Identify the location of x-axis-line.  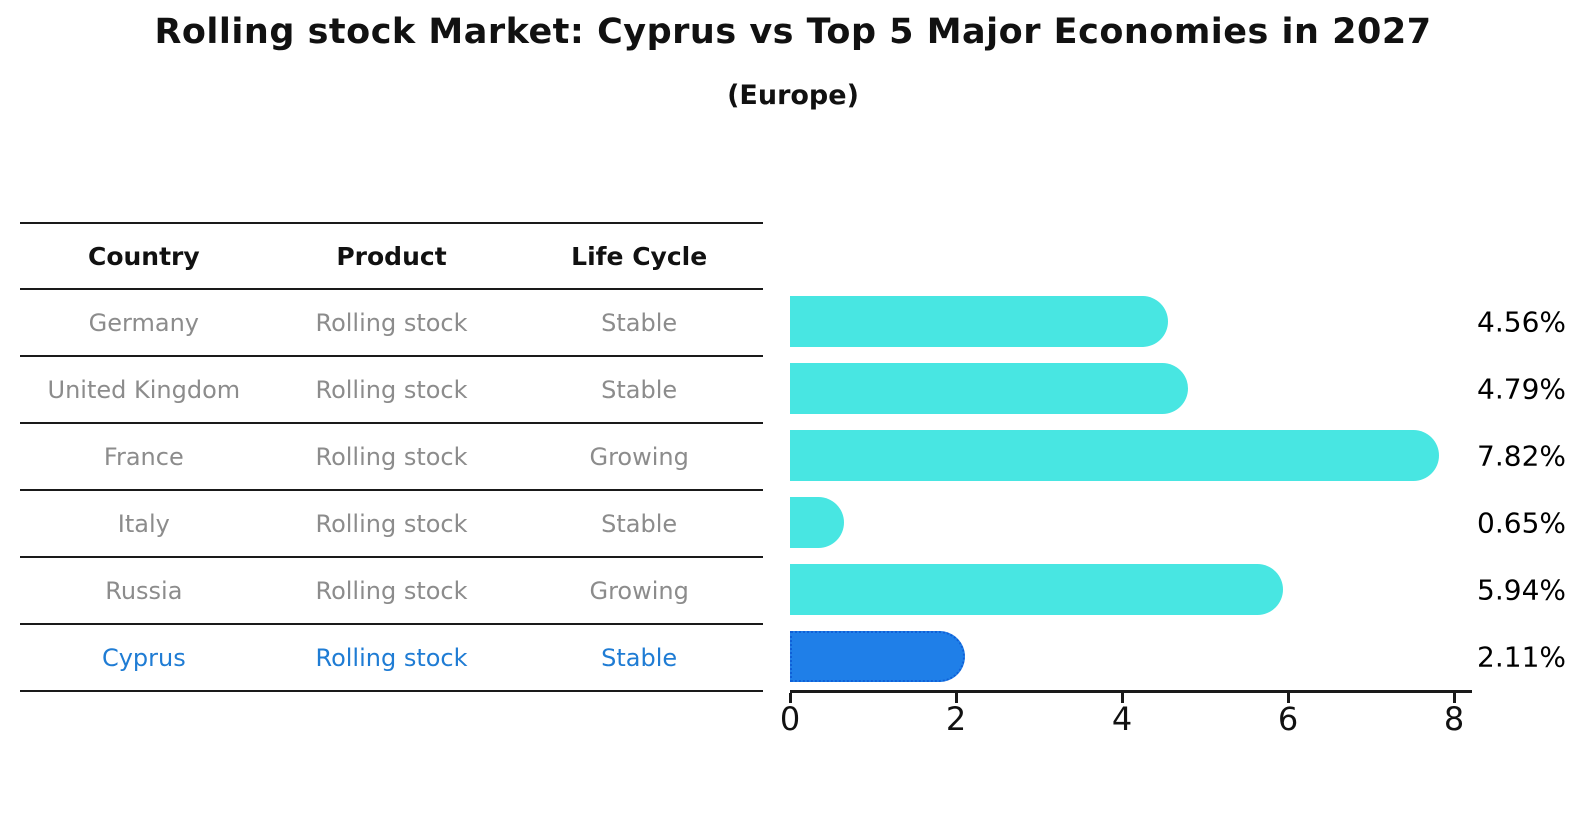
(1131, 691).